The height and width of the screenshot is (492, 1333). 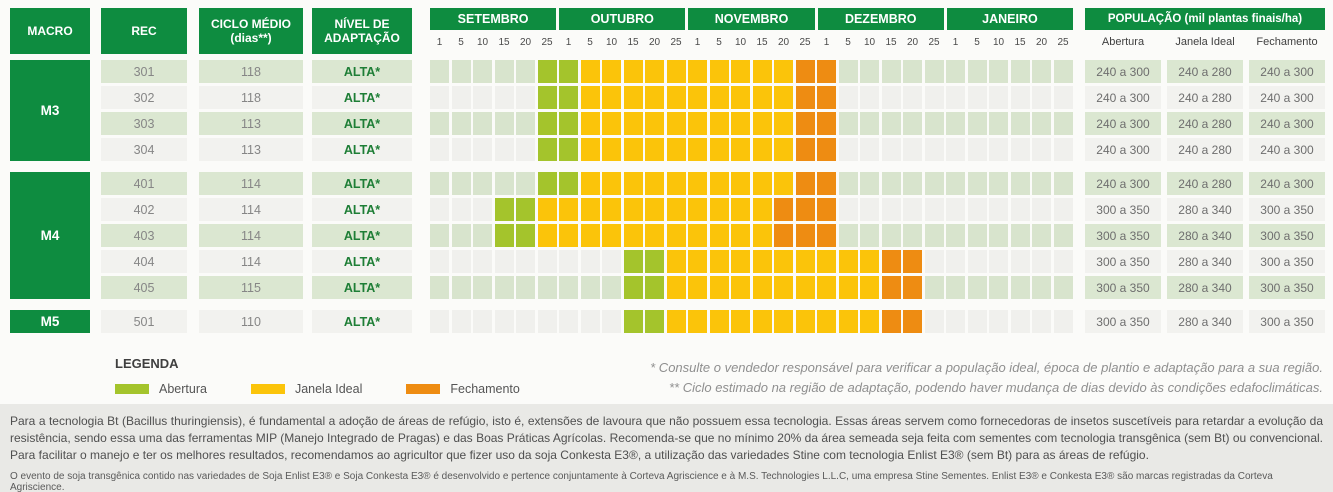 I want to click on population-value: 280 a 340, so click(x=1205, y=287).